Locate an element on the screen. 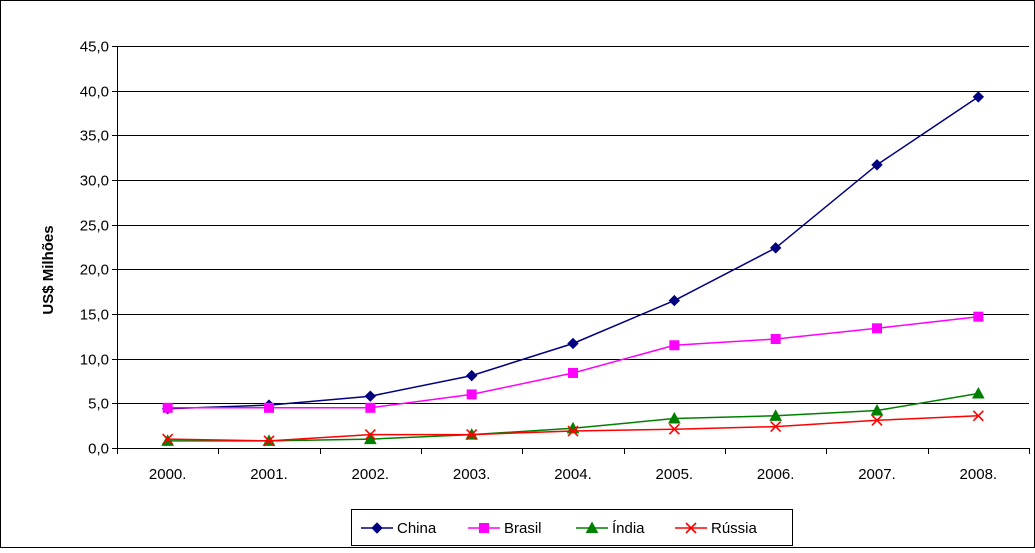 The image size is (1035, 553). x-tick-label: 2001. is located at coordinates (269, 474).